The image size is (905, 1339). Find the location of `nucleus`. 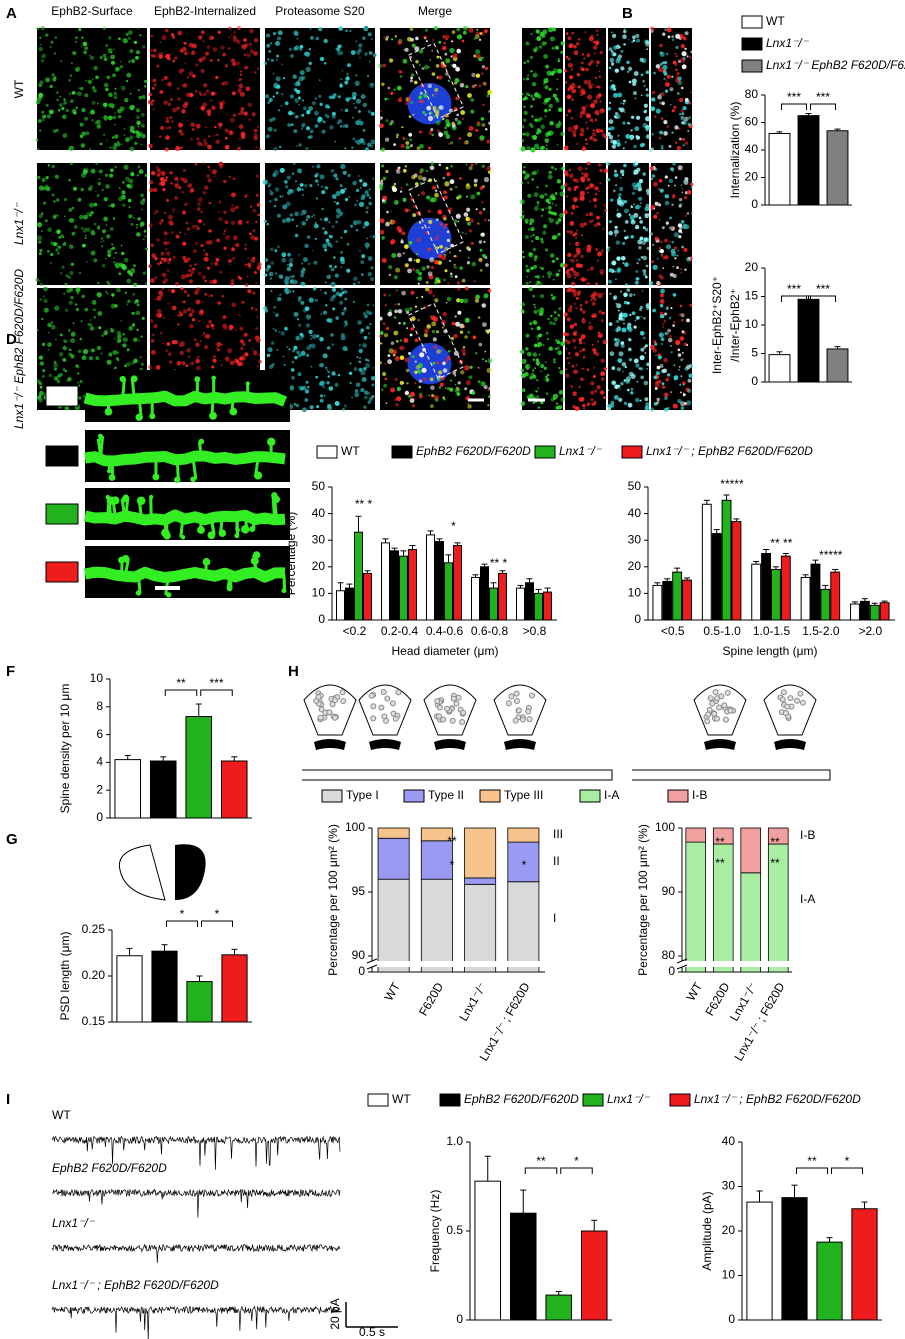

nucleus is located at coordinates (429, 103).